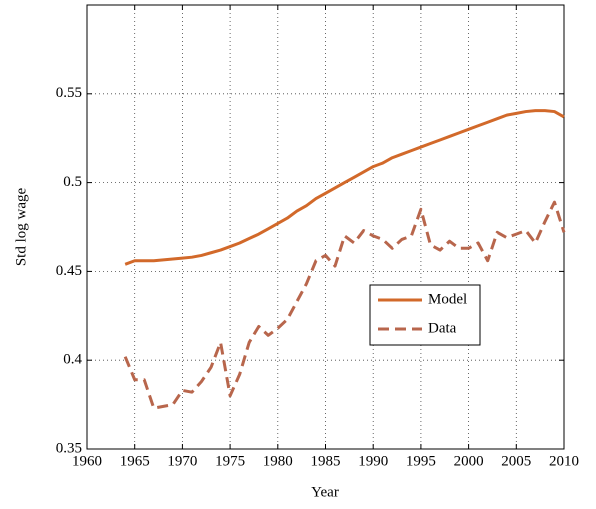  What do you see at coordinates (564, 461) in the screenshot?
I see `x-tick-label: 2010` at bounding box center [564, 461].